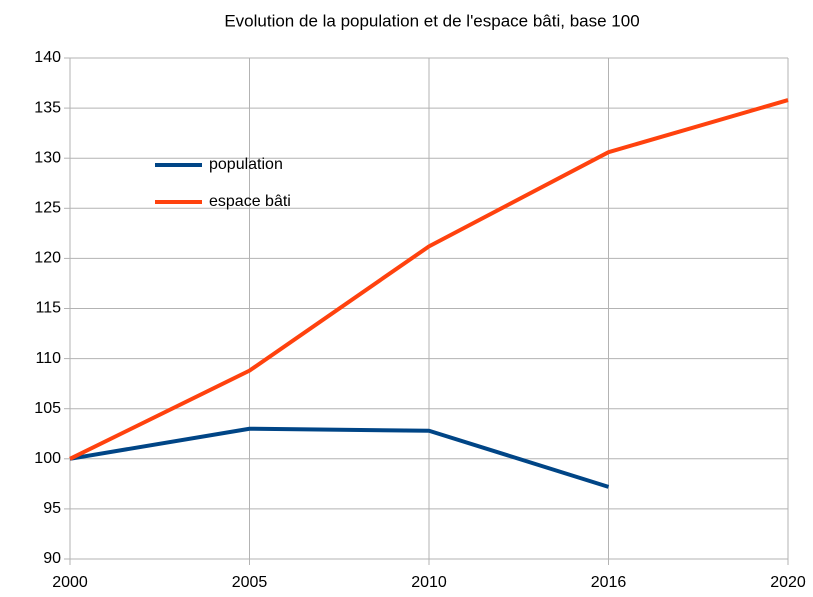  I want to click on y-tick-label: 95, so click(52, 508).